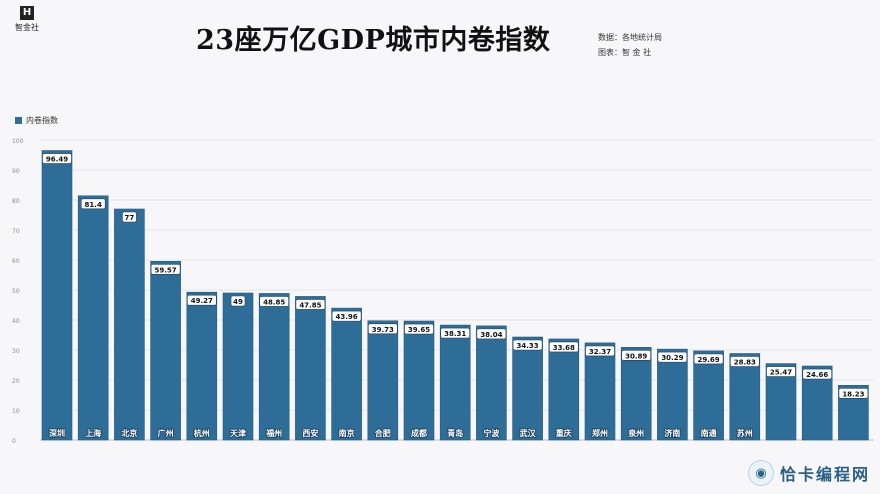 The width and height of the screenshot is (880, 494). I want to click on data-label: 38.04, so click(491, 335).